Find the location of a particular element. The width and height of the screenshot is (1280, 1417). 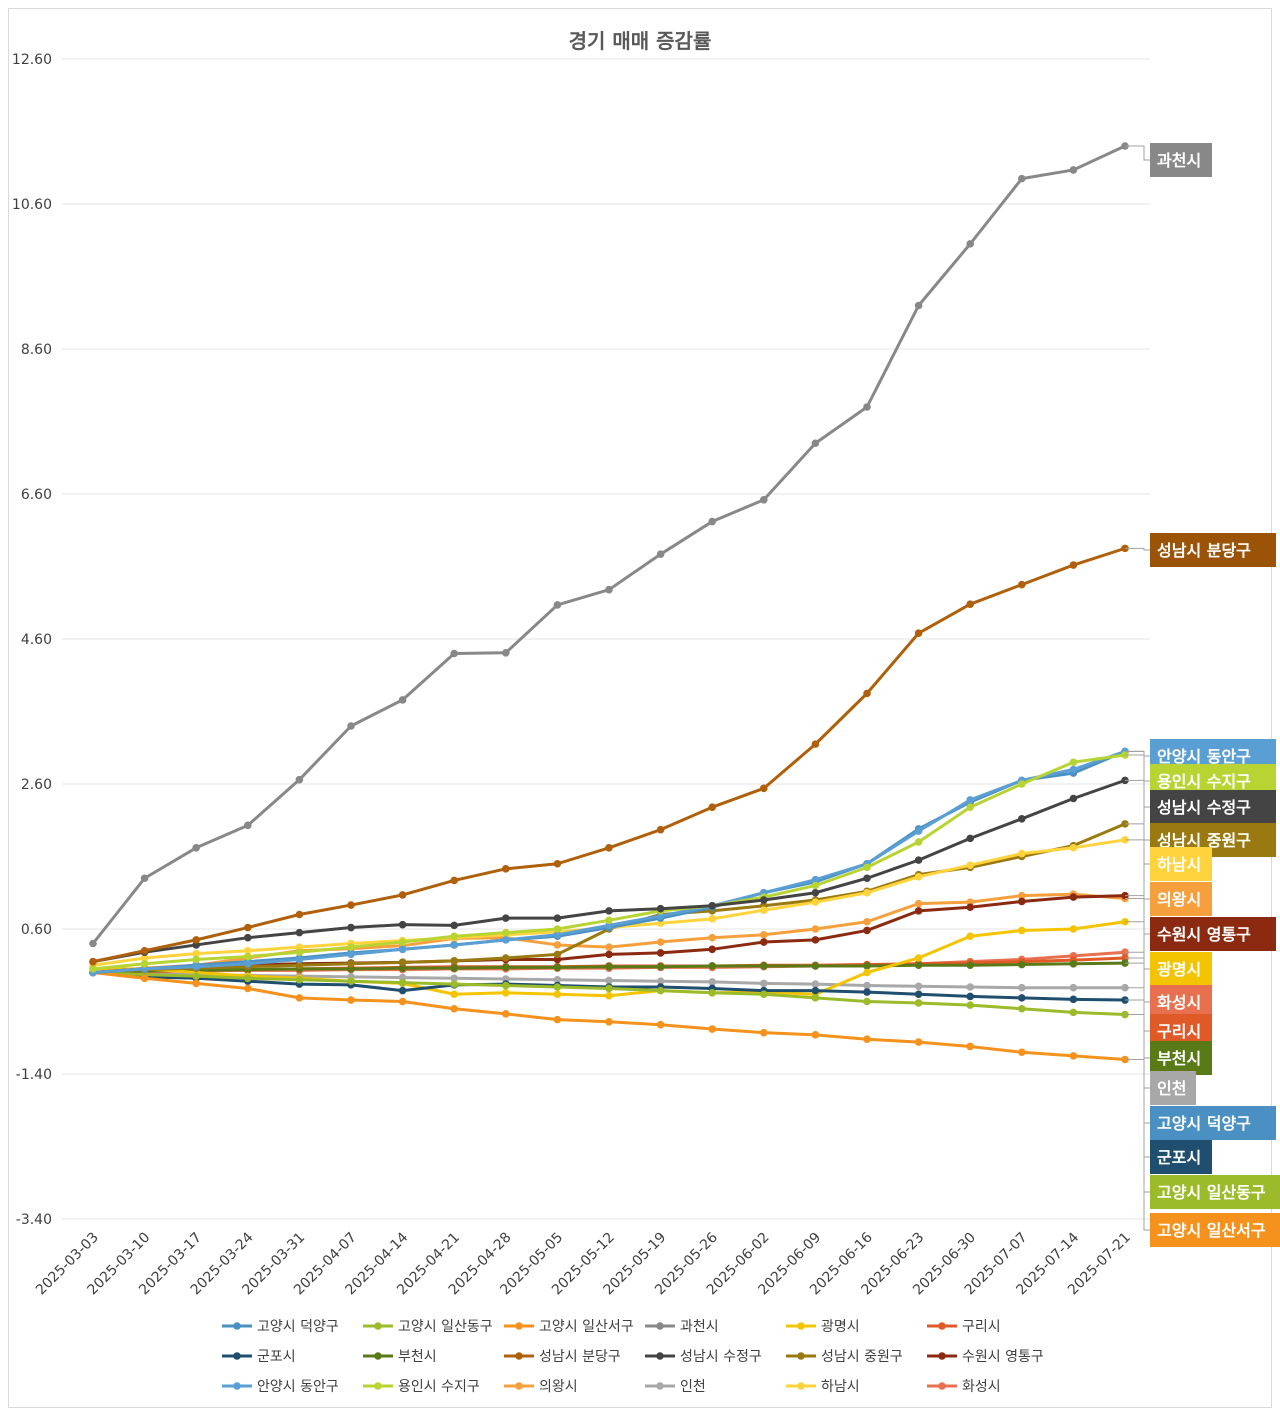

legend-item: 군포시 is located at coordinates (259, 1357).